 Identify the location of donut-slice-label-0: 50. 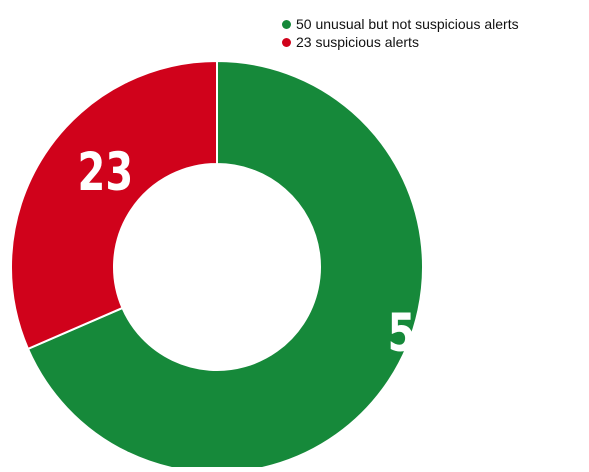
(416, 334).